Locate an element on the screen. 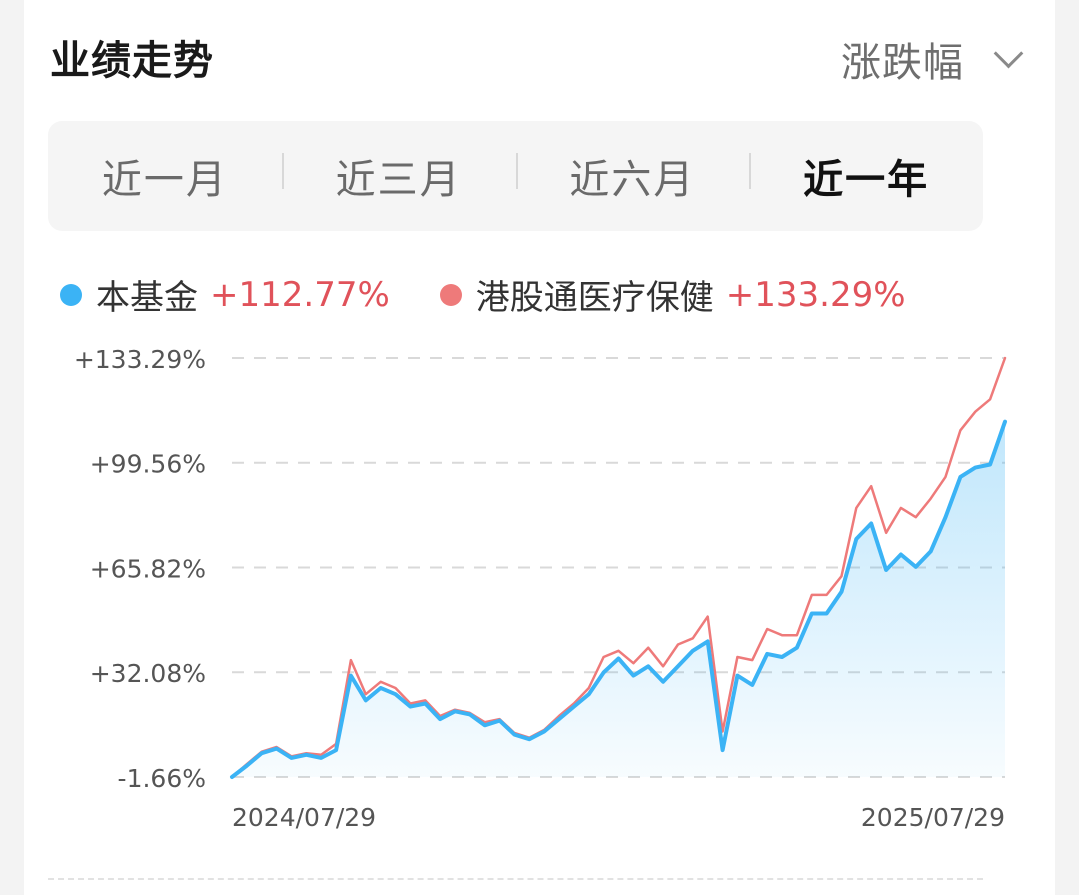 Image resolution: width=1079 pixels, height=895 pixels. x-tick-label-start: 2024/07/29 is located at coordinates (304, 817).